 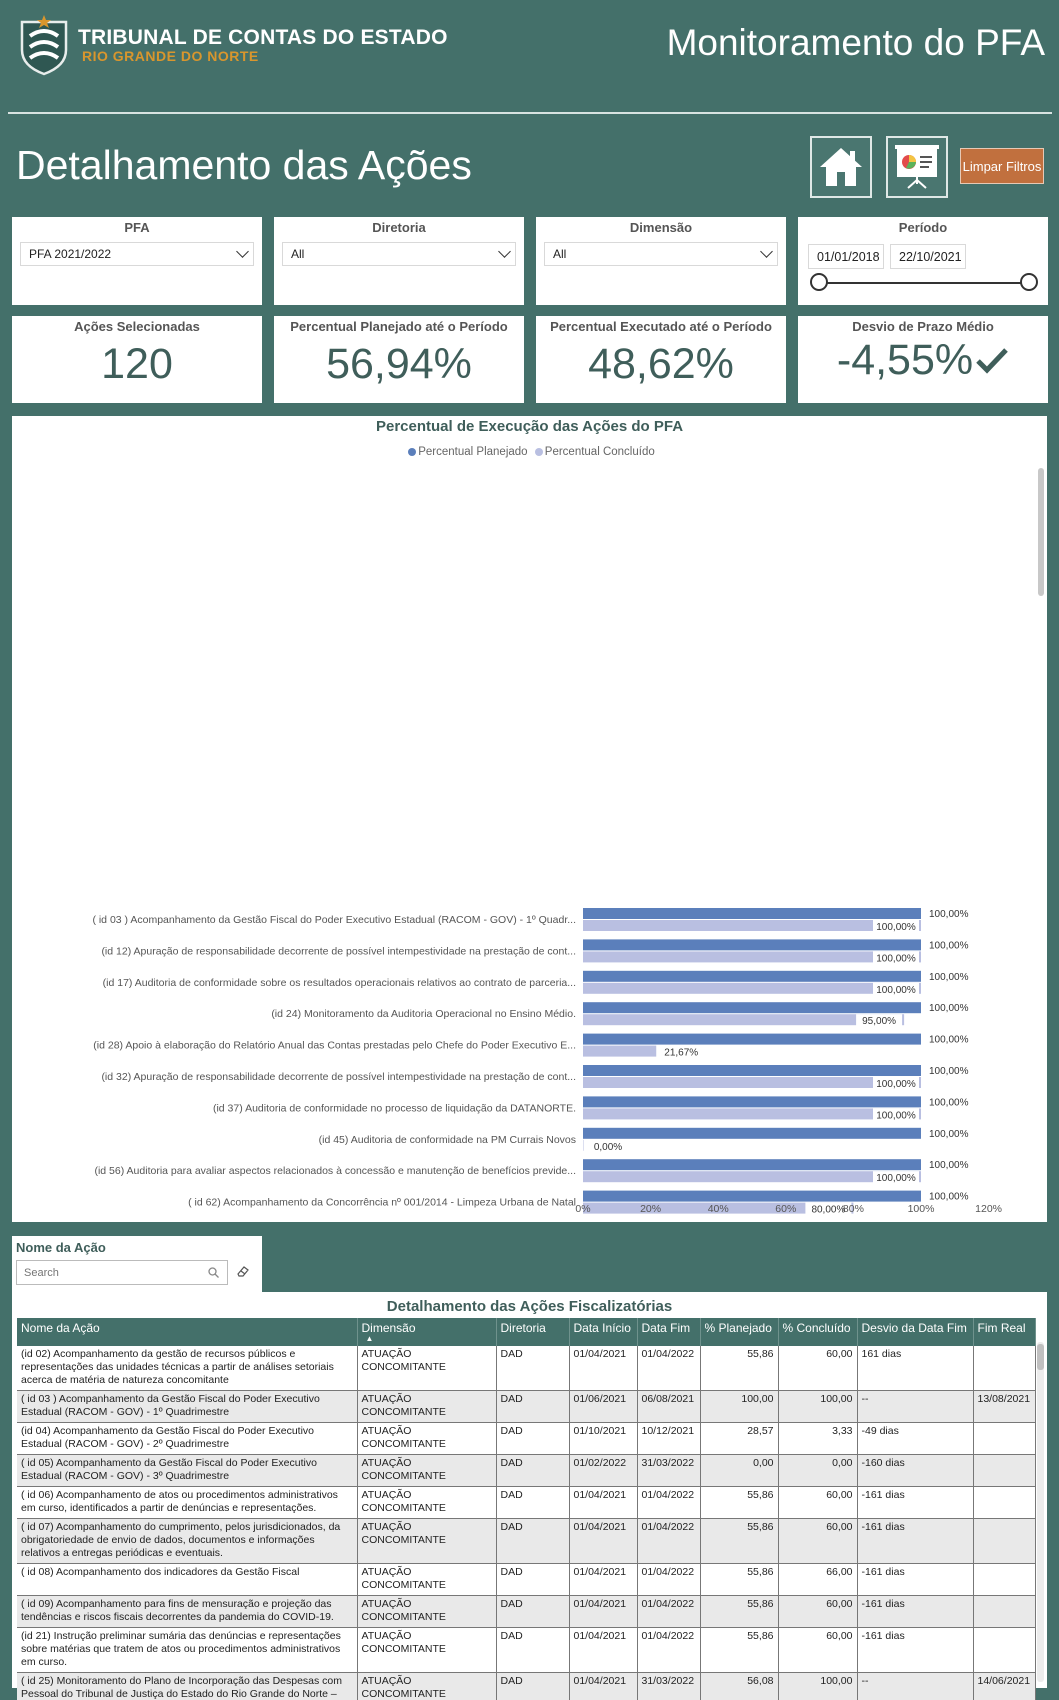 I want to click on column-header: Data Início, so click(x=603, y=1332).